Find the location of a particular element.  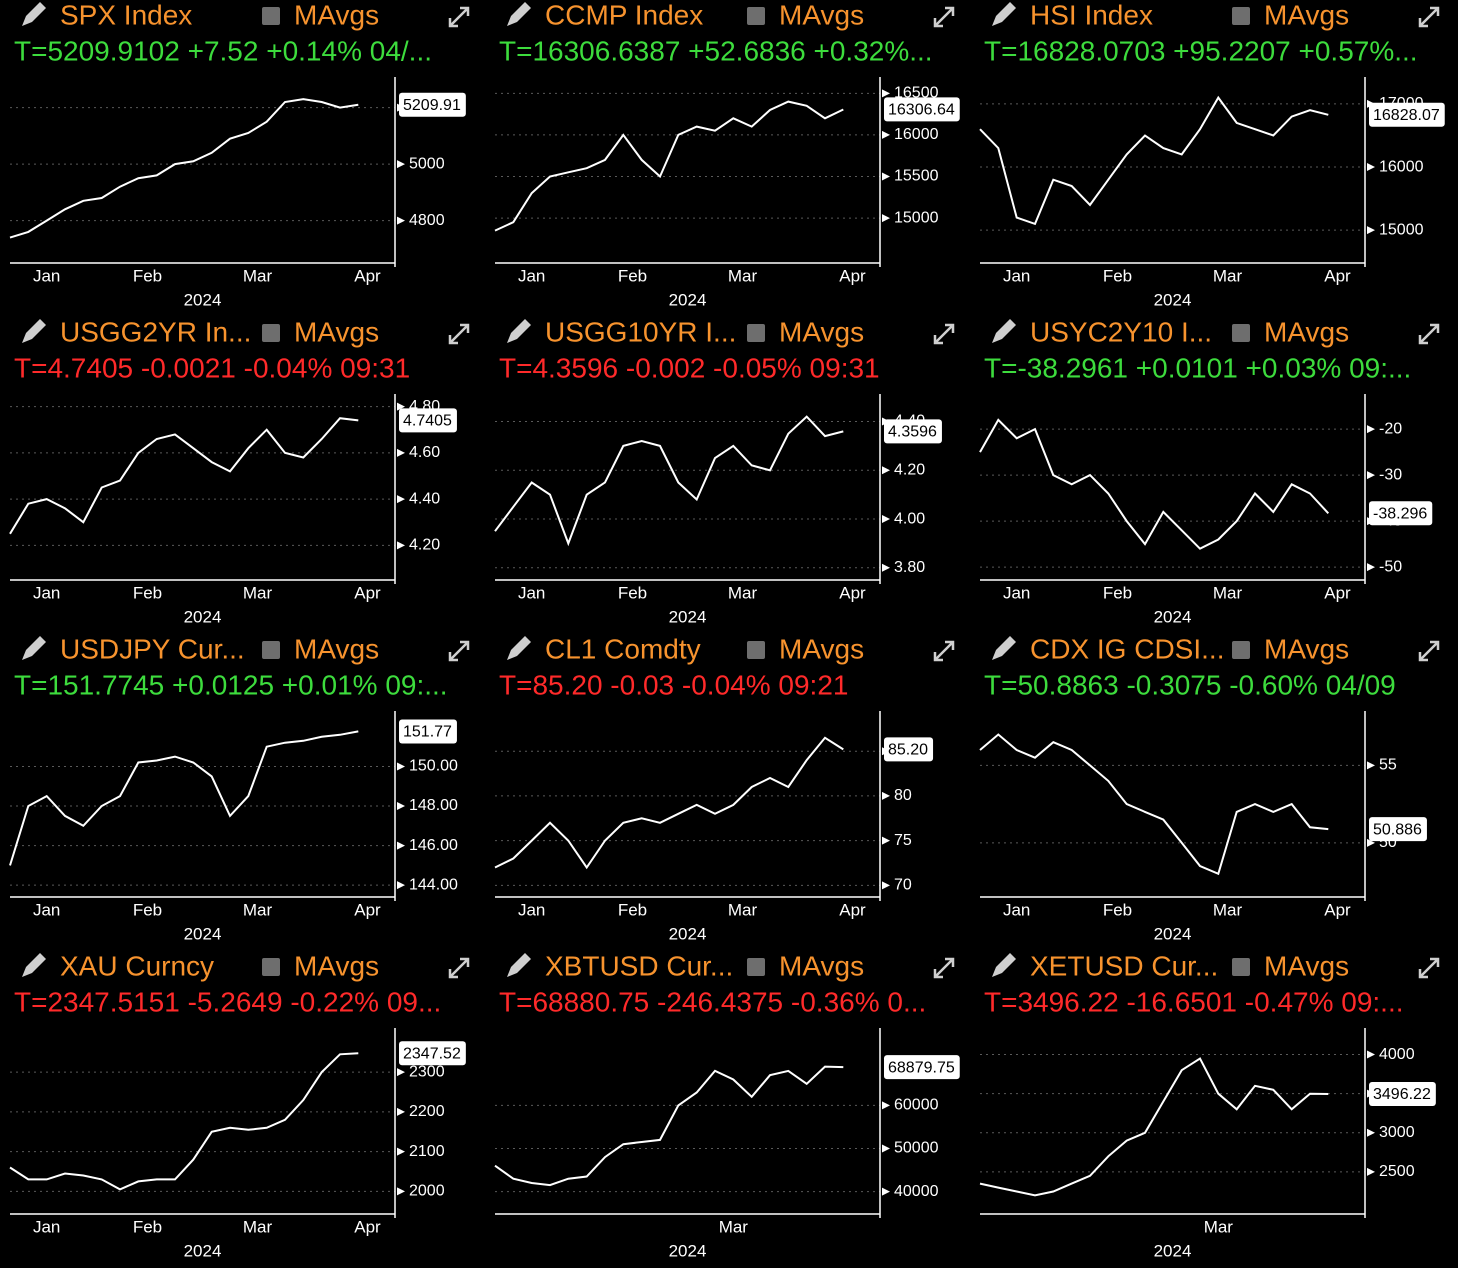

y-tick-label: 3.80 is located at coordinates (909, 567).